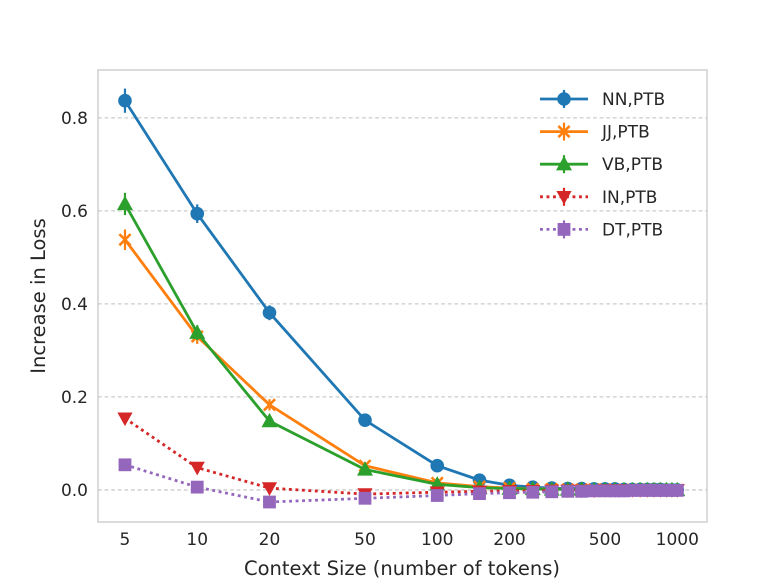  I want to click on y-tick-labels: 0.0 0.2 0.4 0.6 0.8, so click(74, 305).